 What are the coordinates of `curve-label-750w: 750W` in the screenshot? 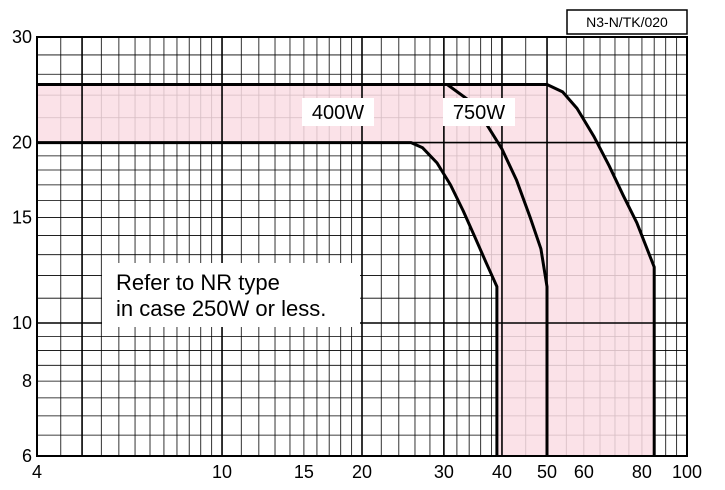 It's located at (479, 113).